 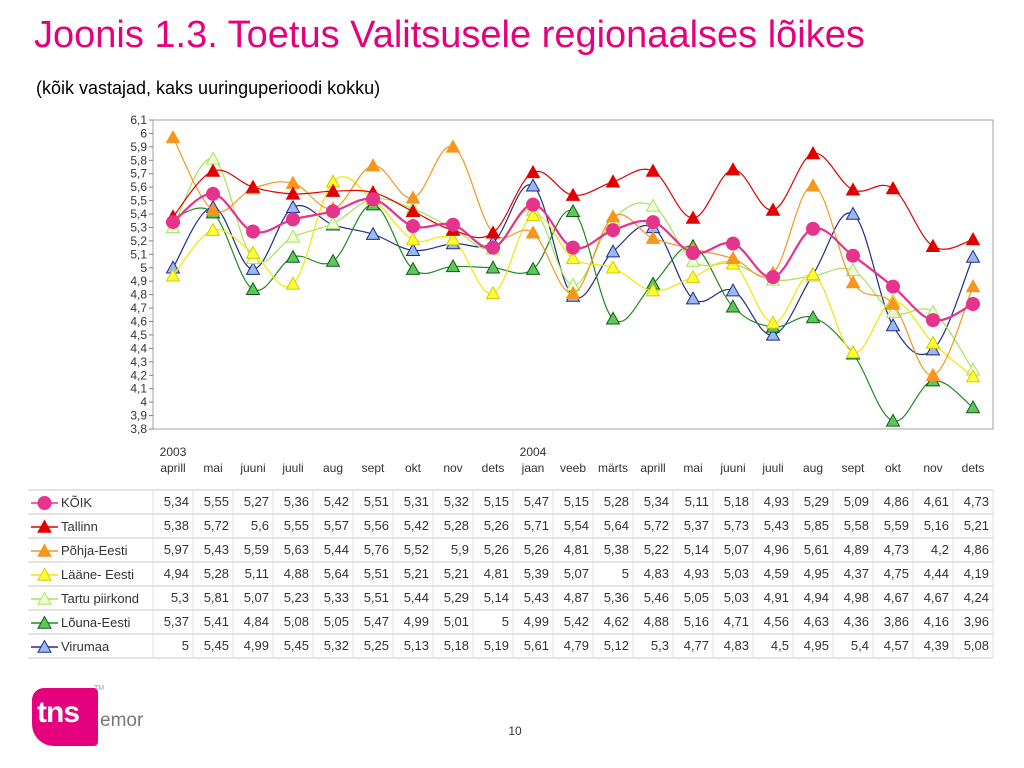 I want to click on table-cell: 5,43, so click(x=776, y=525).